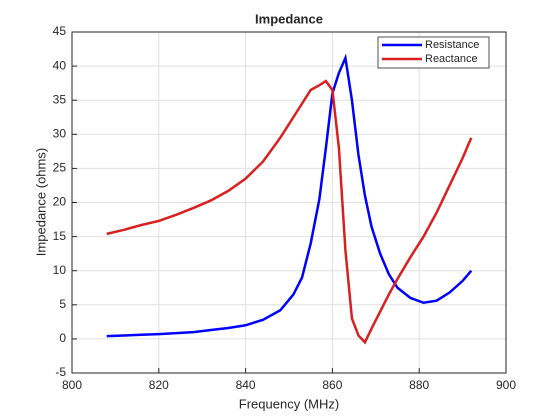 This screenshot has width=560, height=420. What do you see at coordinates (60, 65) in the screenshot?
I see `y-tick-label: 40` at bounding box center [60, 65].